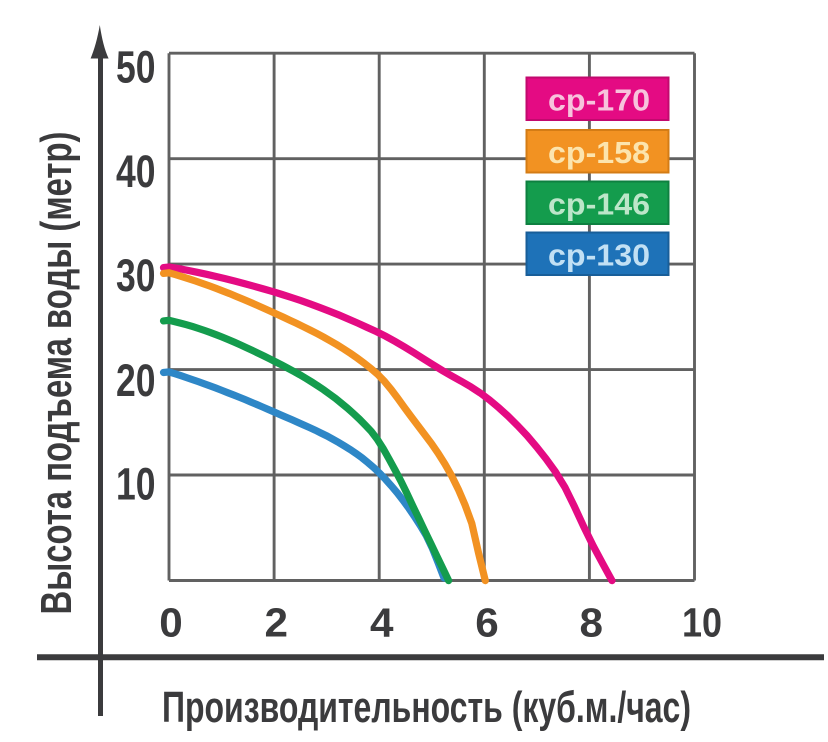  I want to click on svg-text: 4, so click(382, 623).